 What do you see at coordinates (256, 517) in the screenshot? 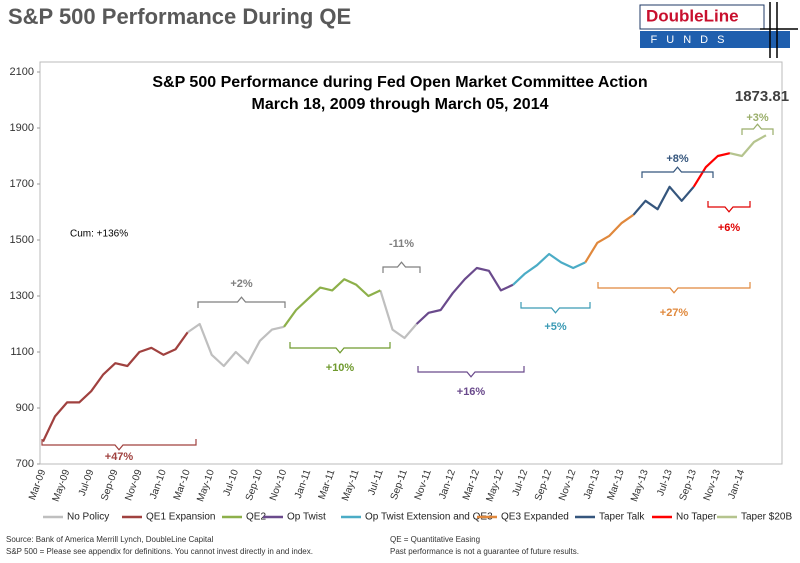
I see `legend-label: QE2` at bounding box center [256, 517].